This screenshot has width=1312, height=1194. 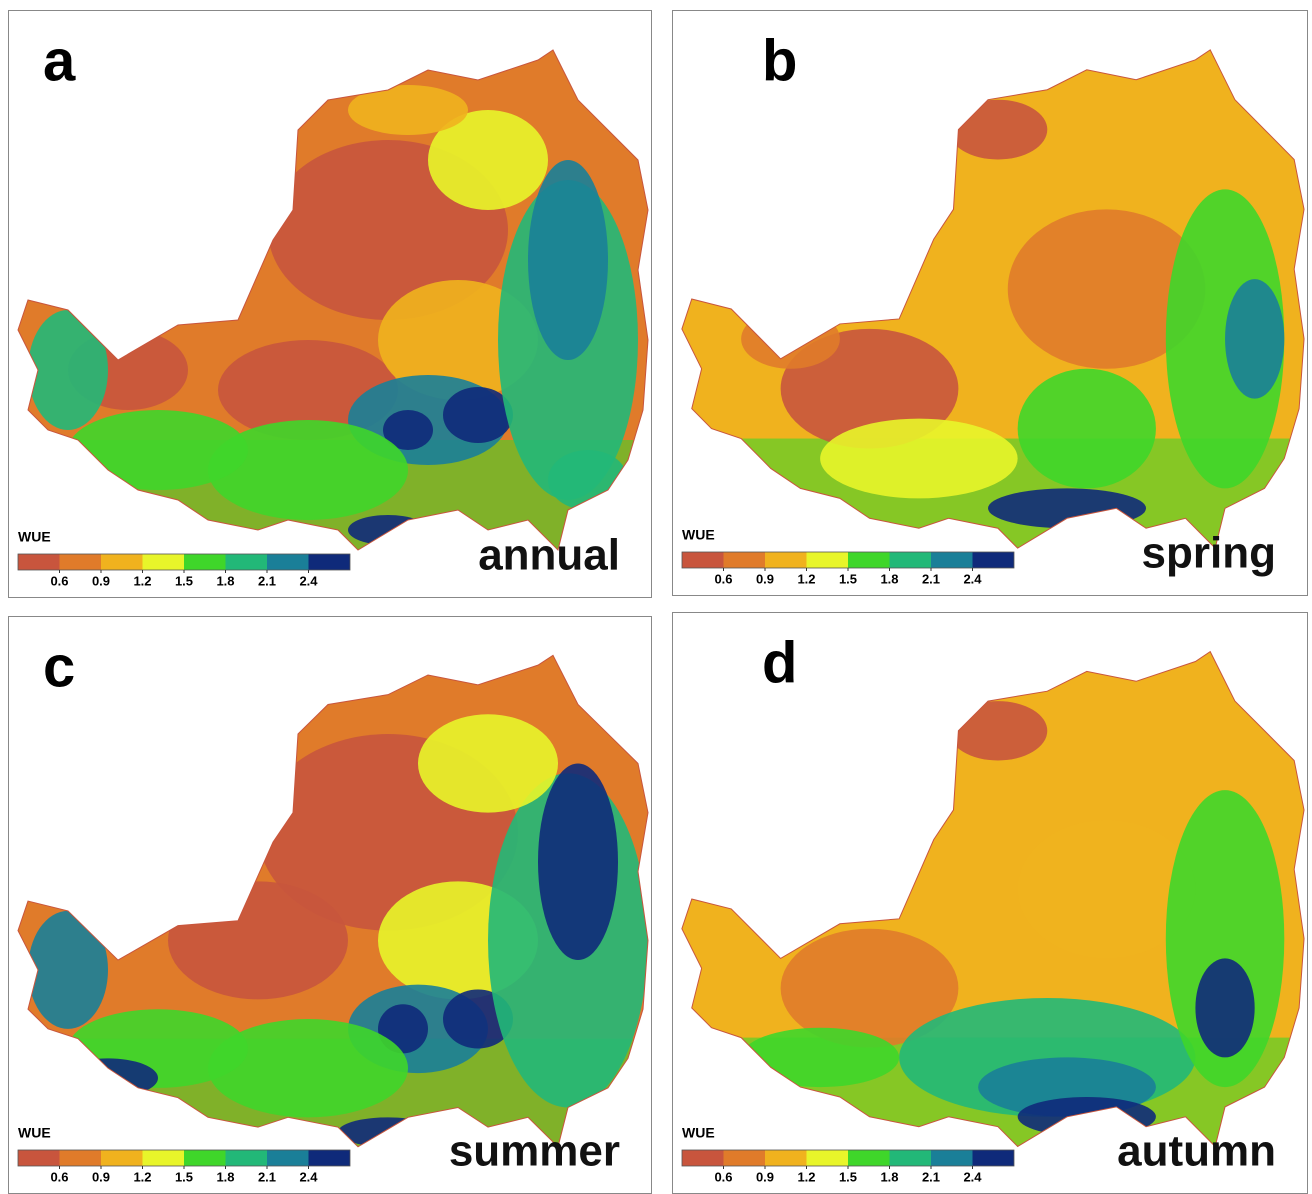 I want to click on panel-letter: c, so click(x=59, y=666).